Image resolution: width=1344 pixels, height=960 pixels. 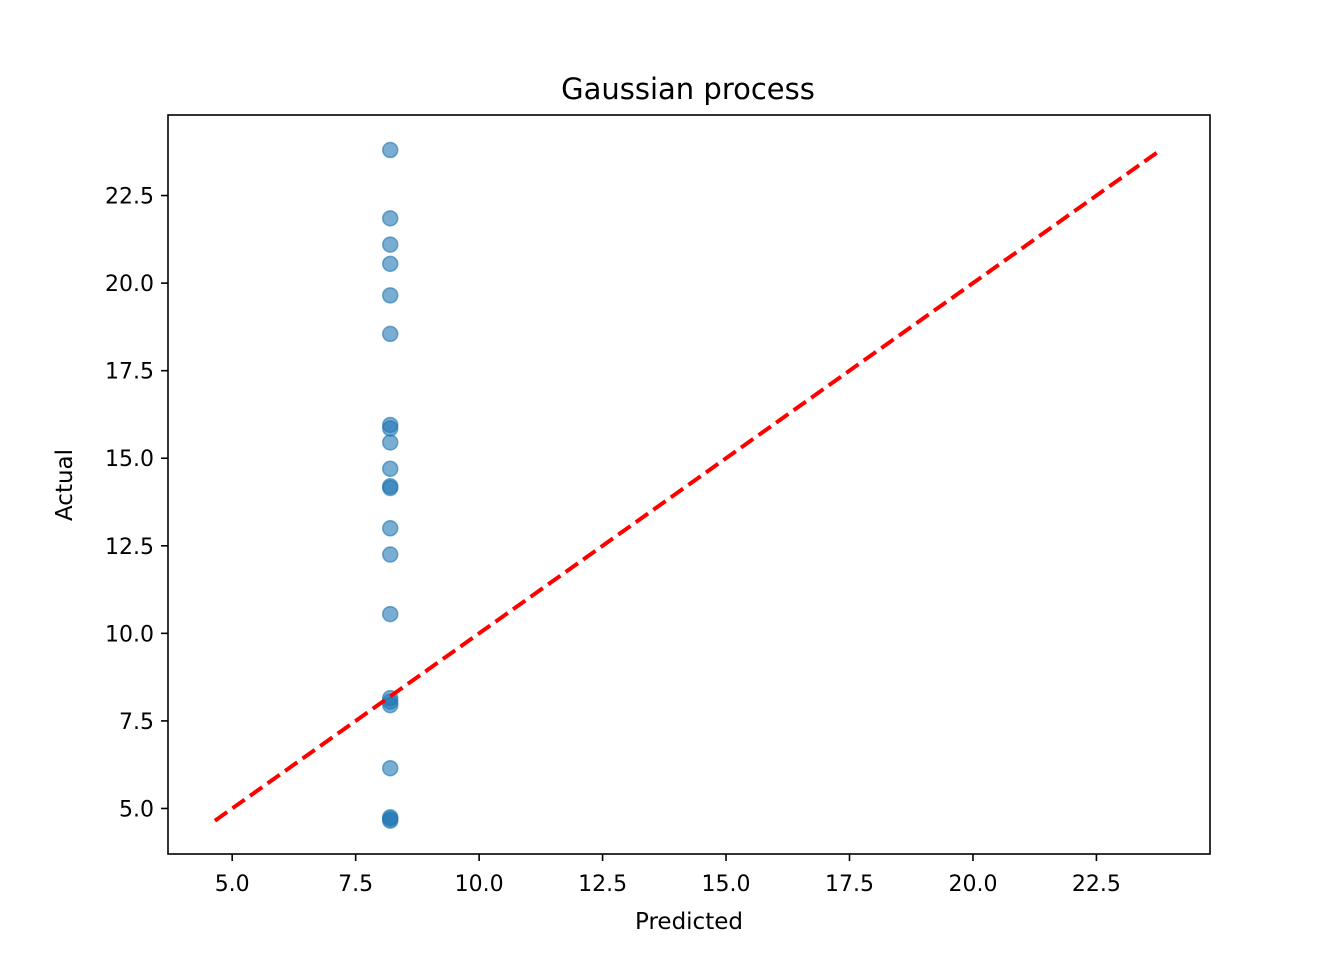 I want to click on y-tick-label: 5.0, so click(x=136, y=809).